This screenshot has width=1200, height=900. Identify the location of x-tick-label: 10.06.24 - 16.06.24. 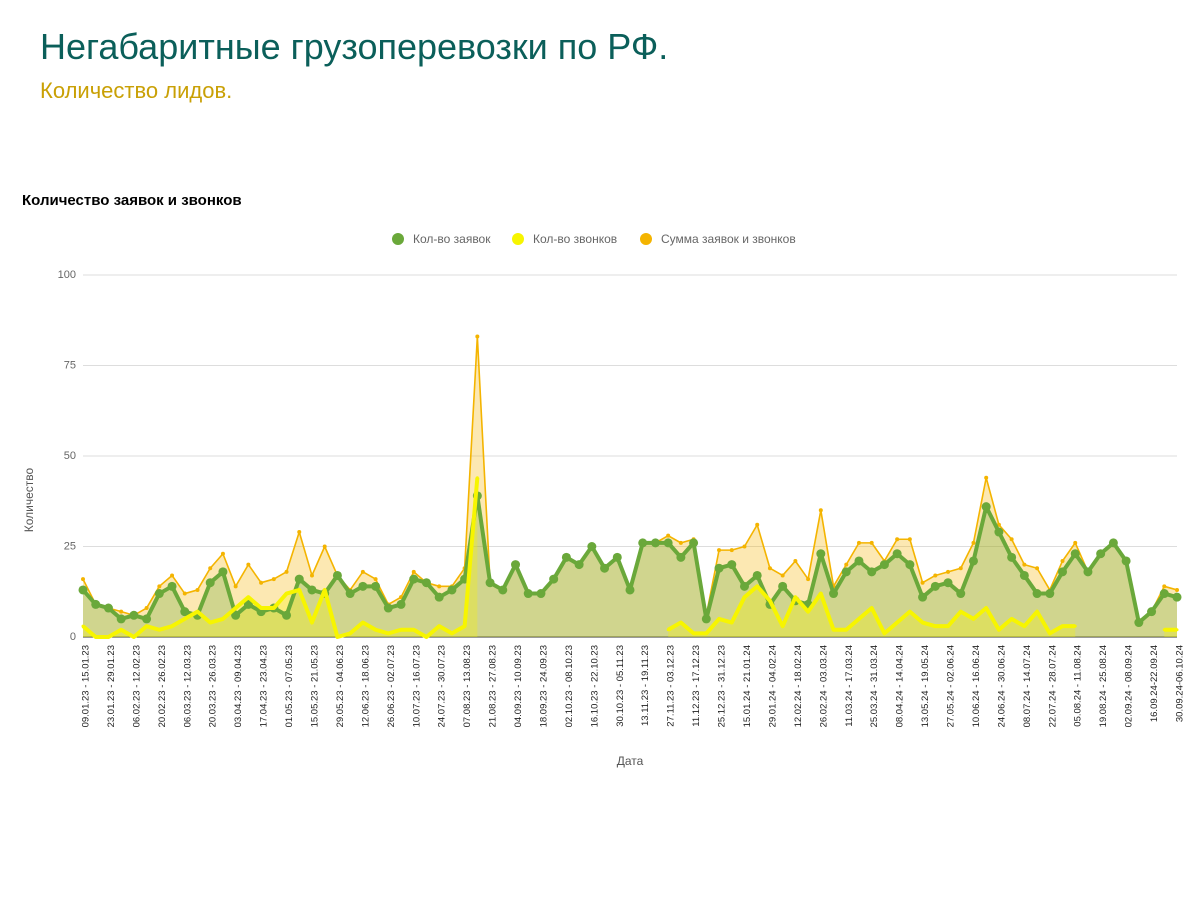
(976, 686).